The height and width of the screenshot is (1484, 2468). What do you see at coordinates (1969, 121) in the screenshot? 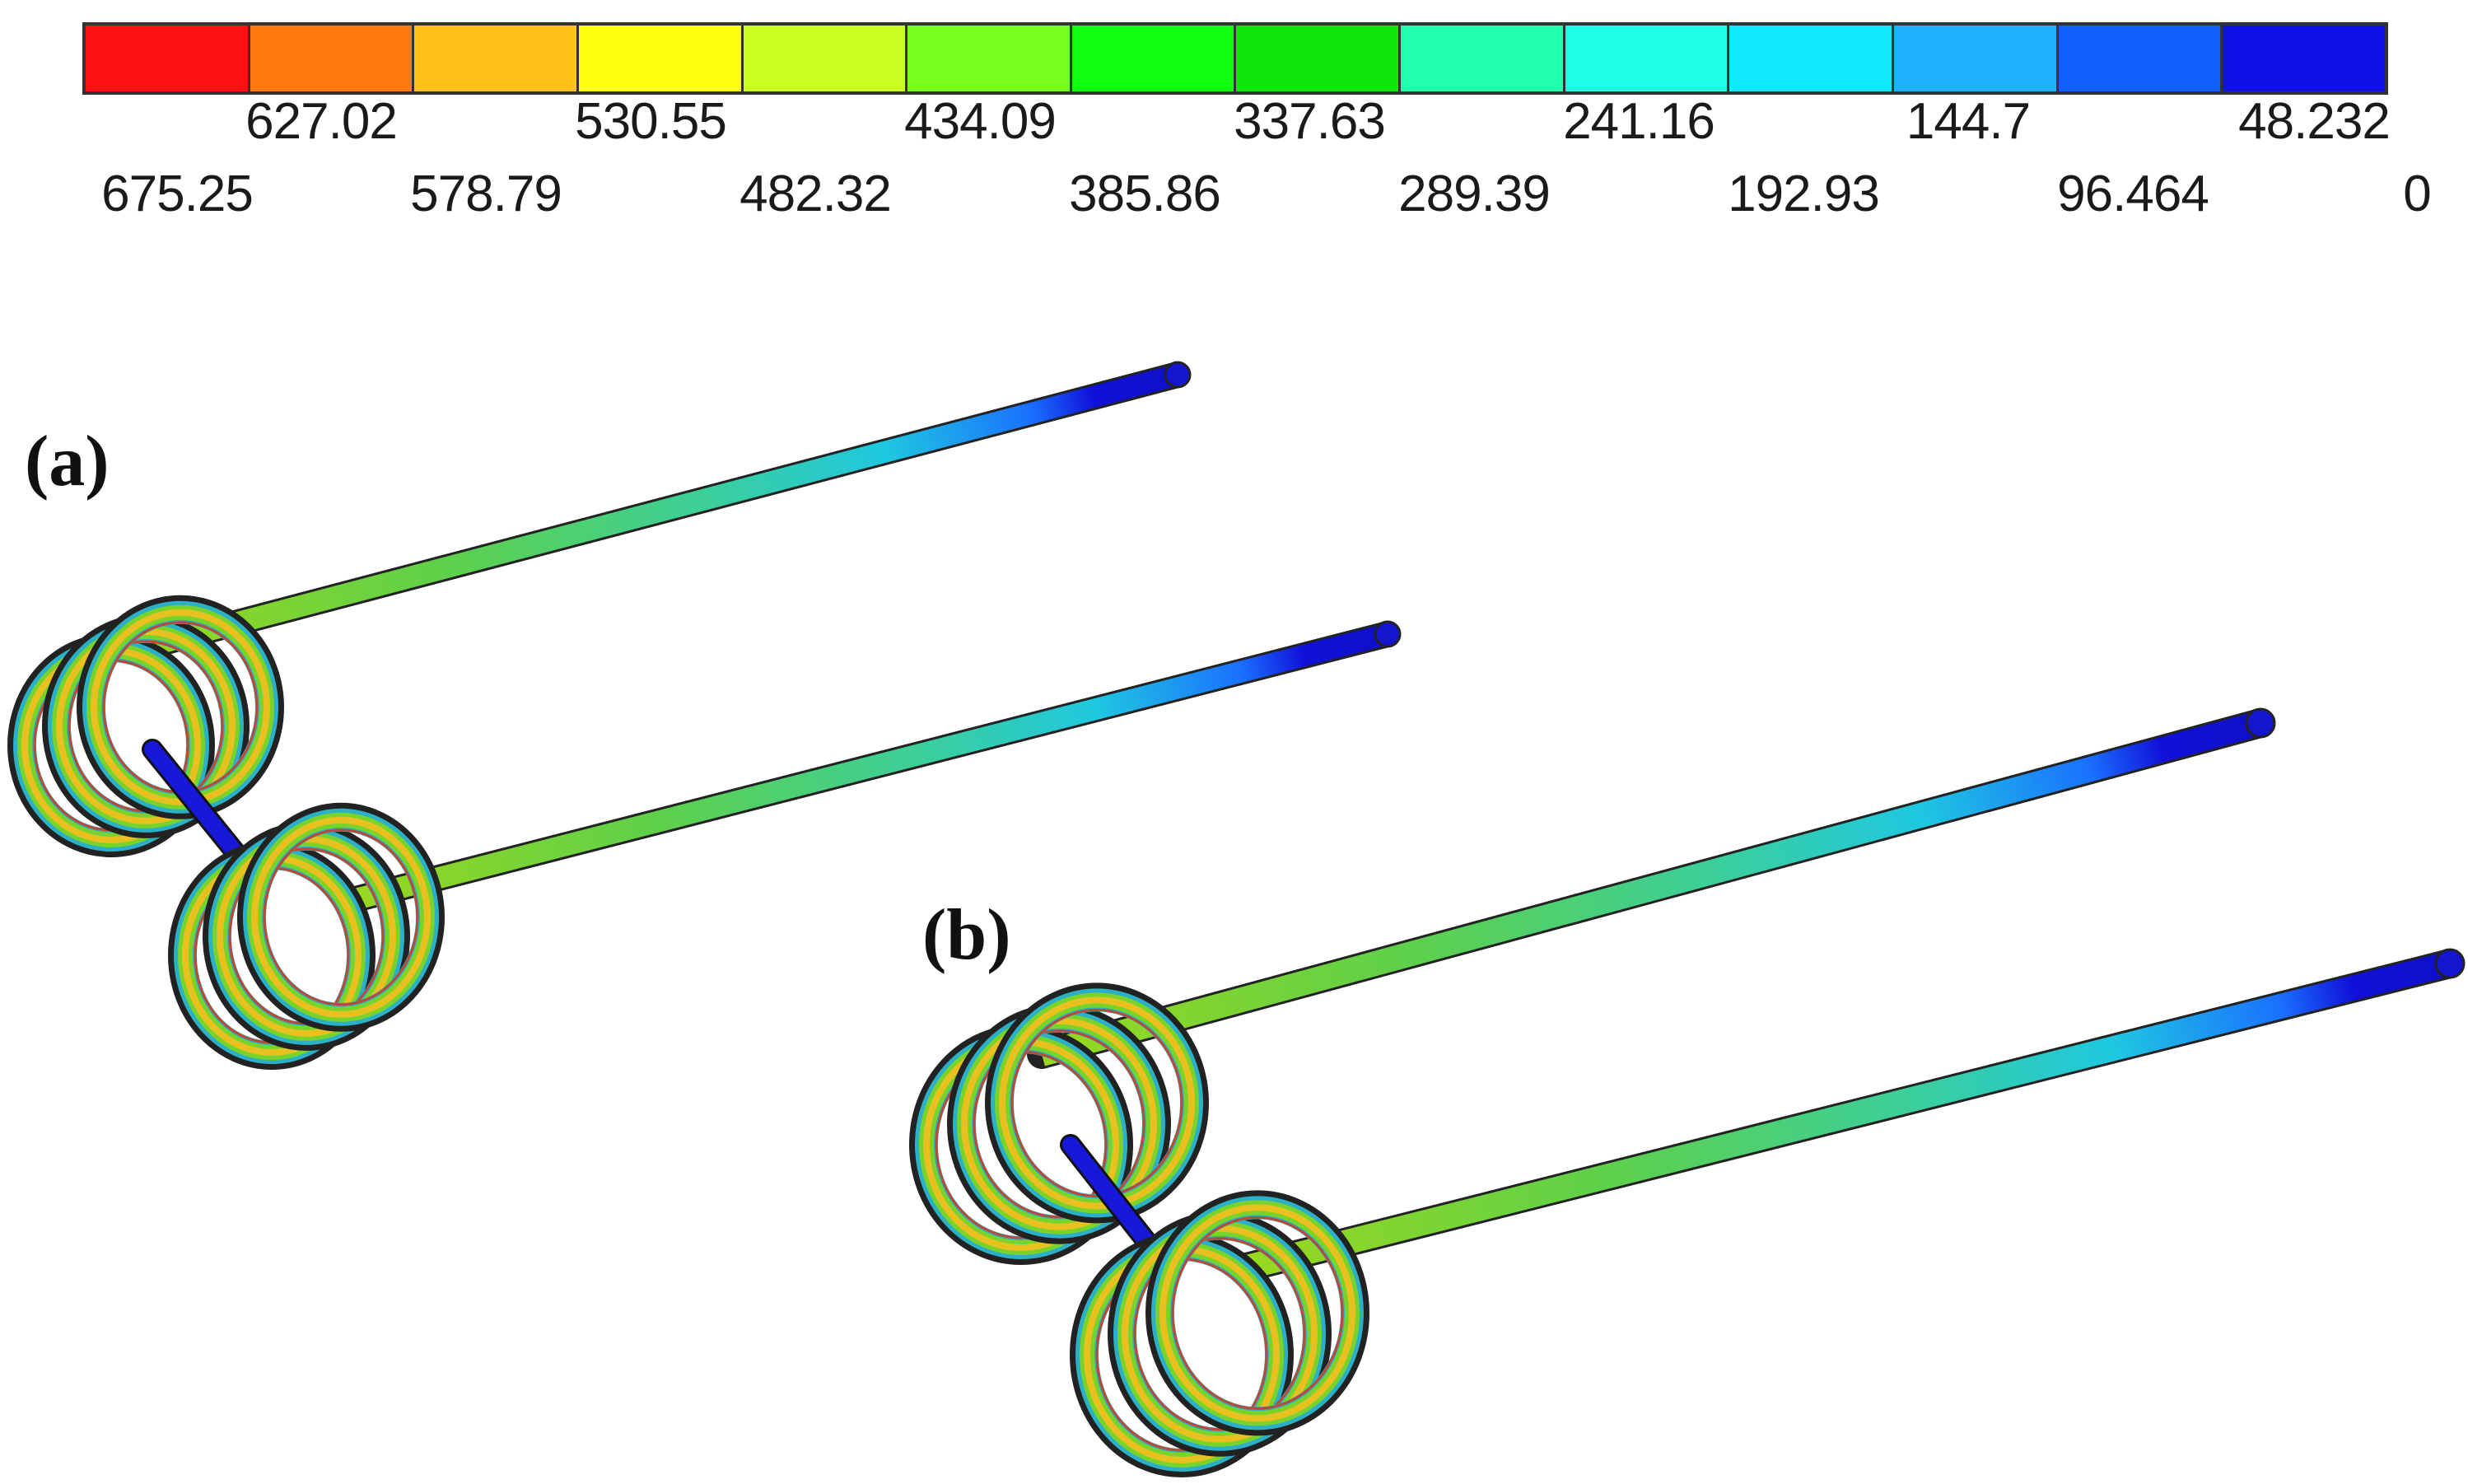
I see `legend-tick-label: 144.7` at bounding box center [1969, 121].